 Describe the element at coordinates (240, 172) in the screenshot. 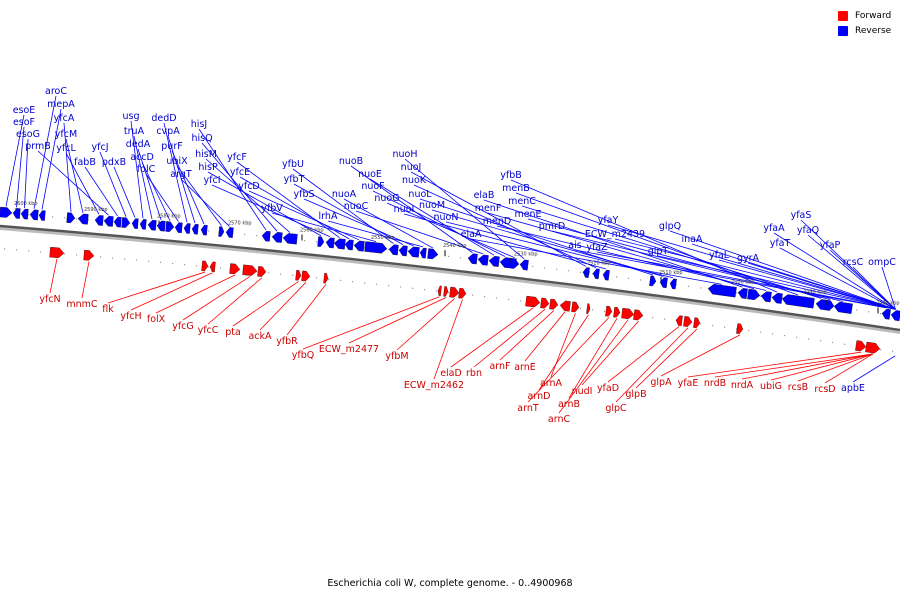

I see `gene-label-yfce: yfcE` at that location.